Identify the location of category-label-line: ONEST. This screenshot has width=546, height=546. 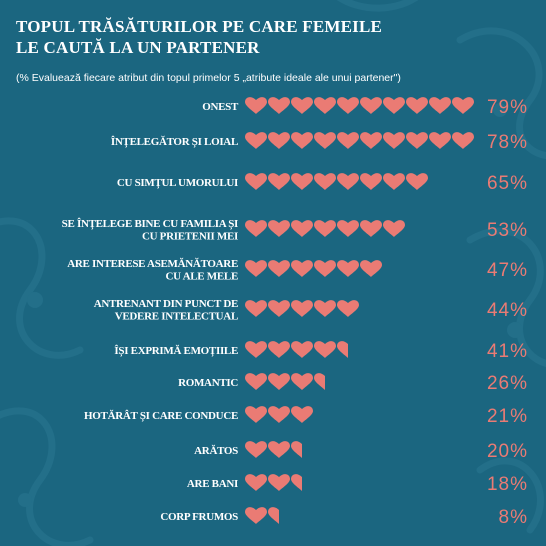
(220, 107).